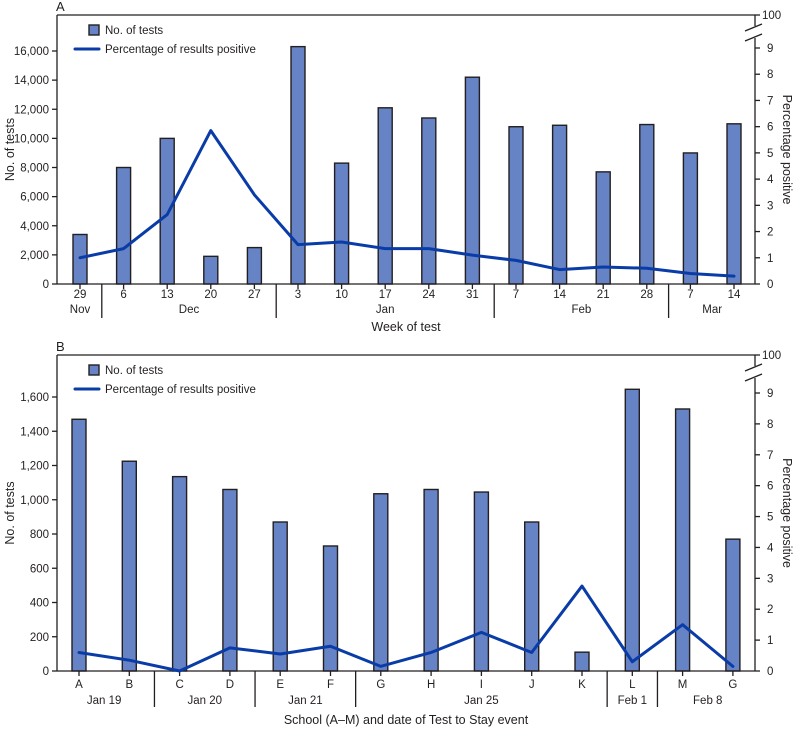  What do you see at coordinates (179, 685) in the screenshot?
I see `x-tick-label: C` at bounding box center [179, 685].